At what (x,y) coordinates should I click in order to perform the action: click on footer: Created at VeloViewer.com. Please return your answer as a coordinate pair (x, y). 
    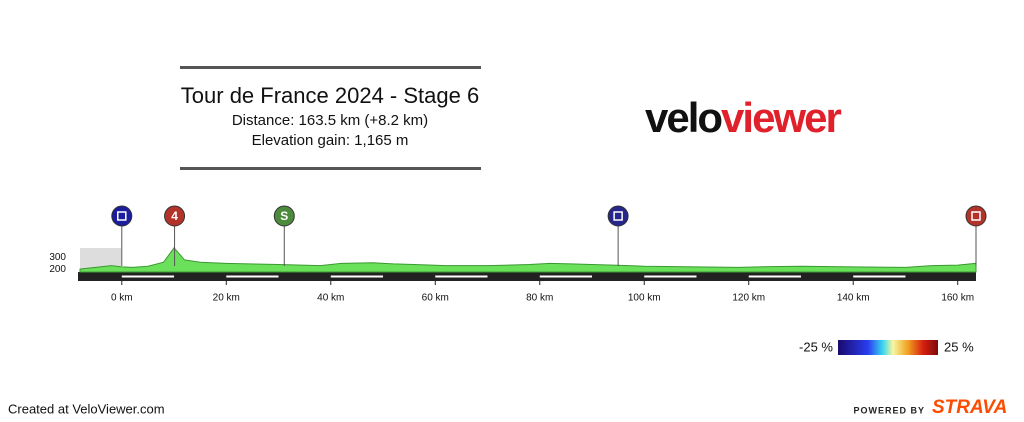
    Looking at the image, I should click on (86, 408).